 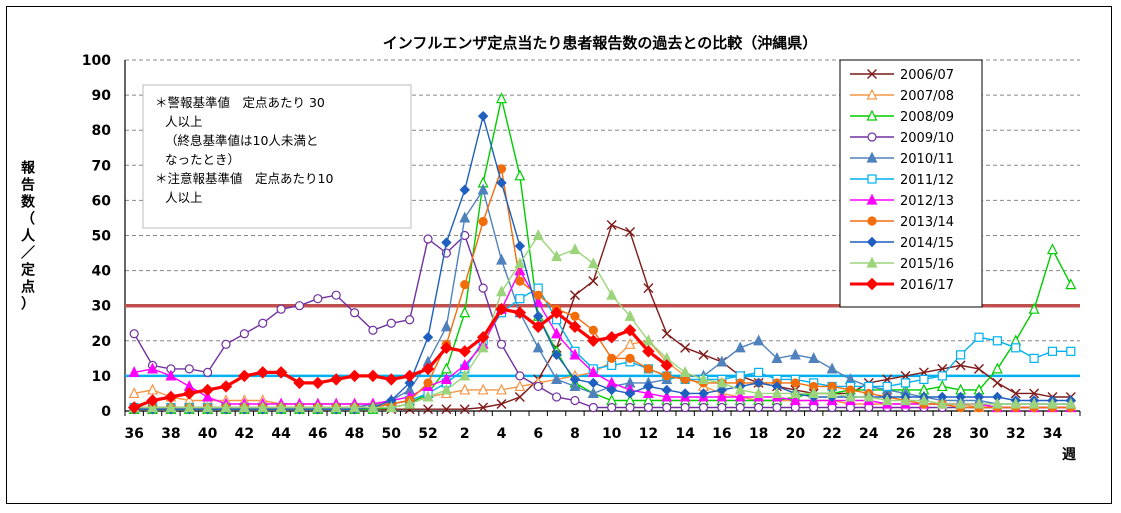 I want to click on y-axis-label-char: ／, so click(x=28, y=254).